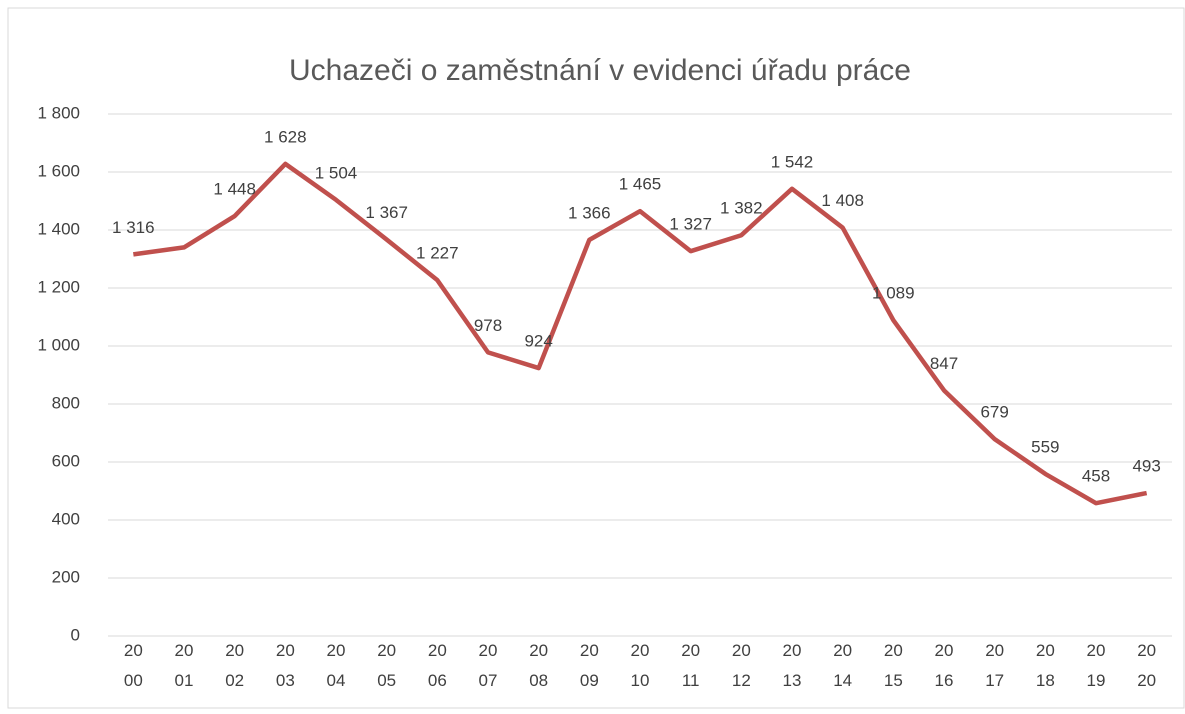 The height and width of the screenshot is (714, 1185). Describe the element at coordinates (66, 402) in the screenshot. I see `y-tick-label: 800` at that location.